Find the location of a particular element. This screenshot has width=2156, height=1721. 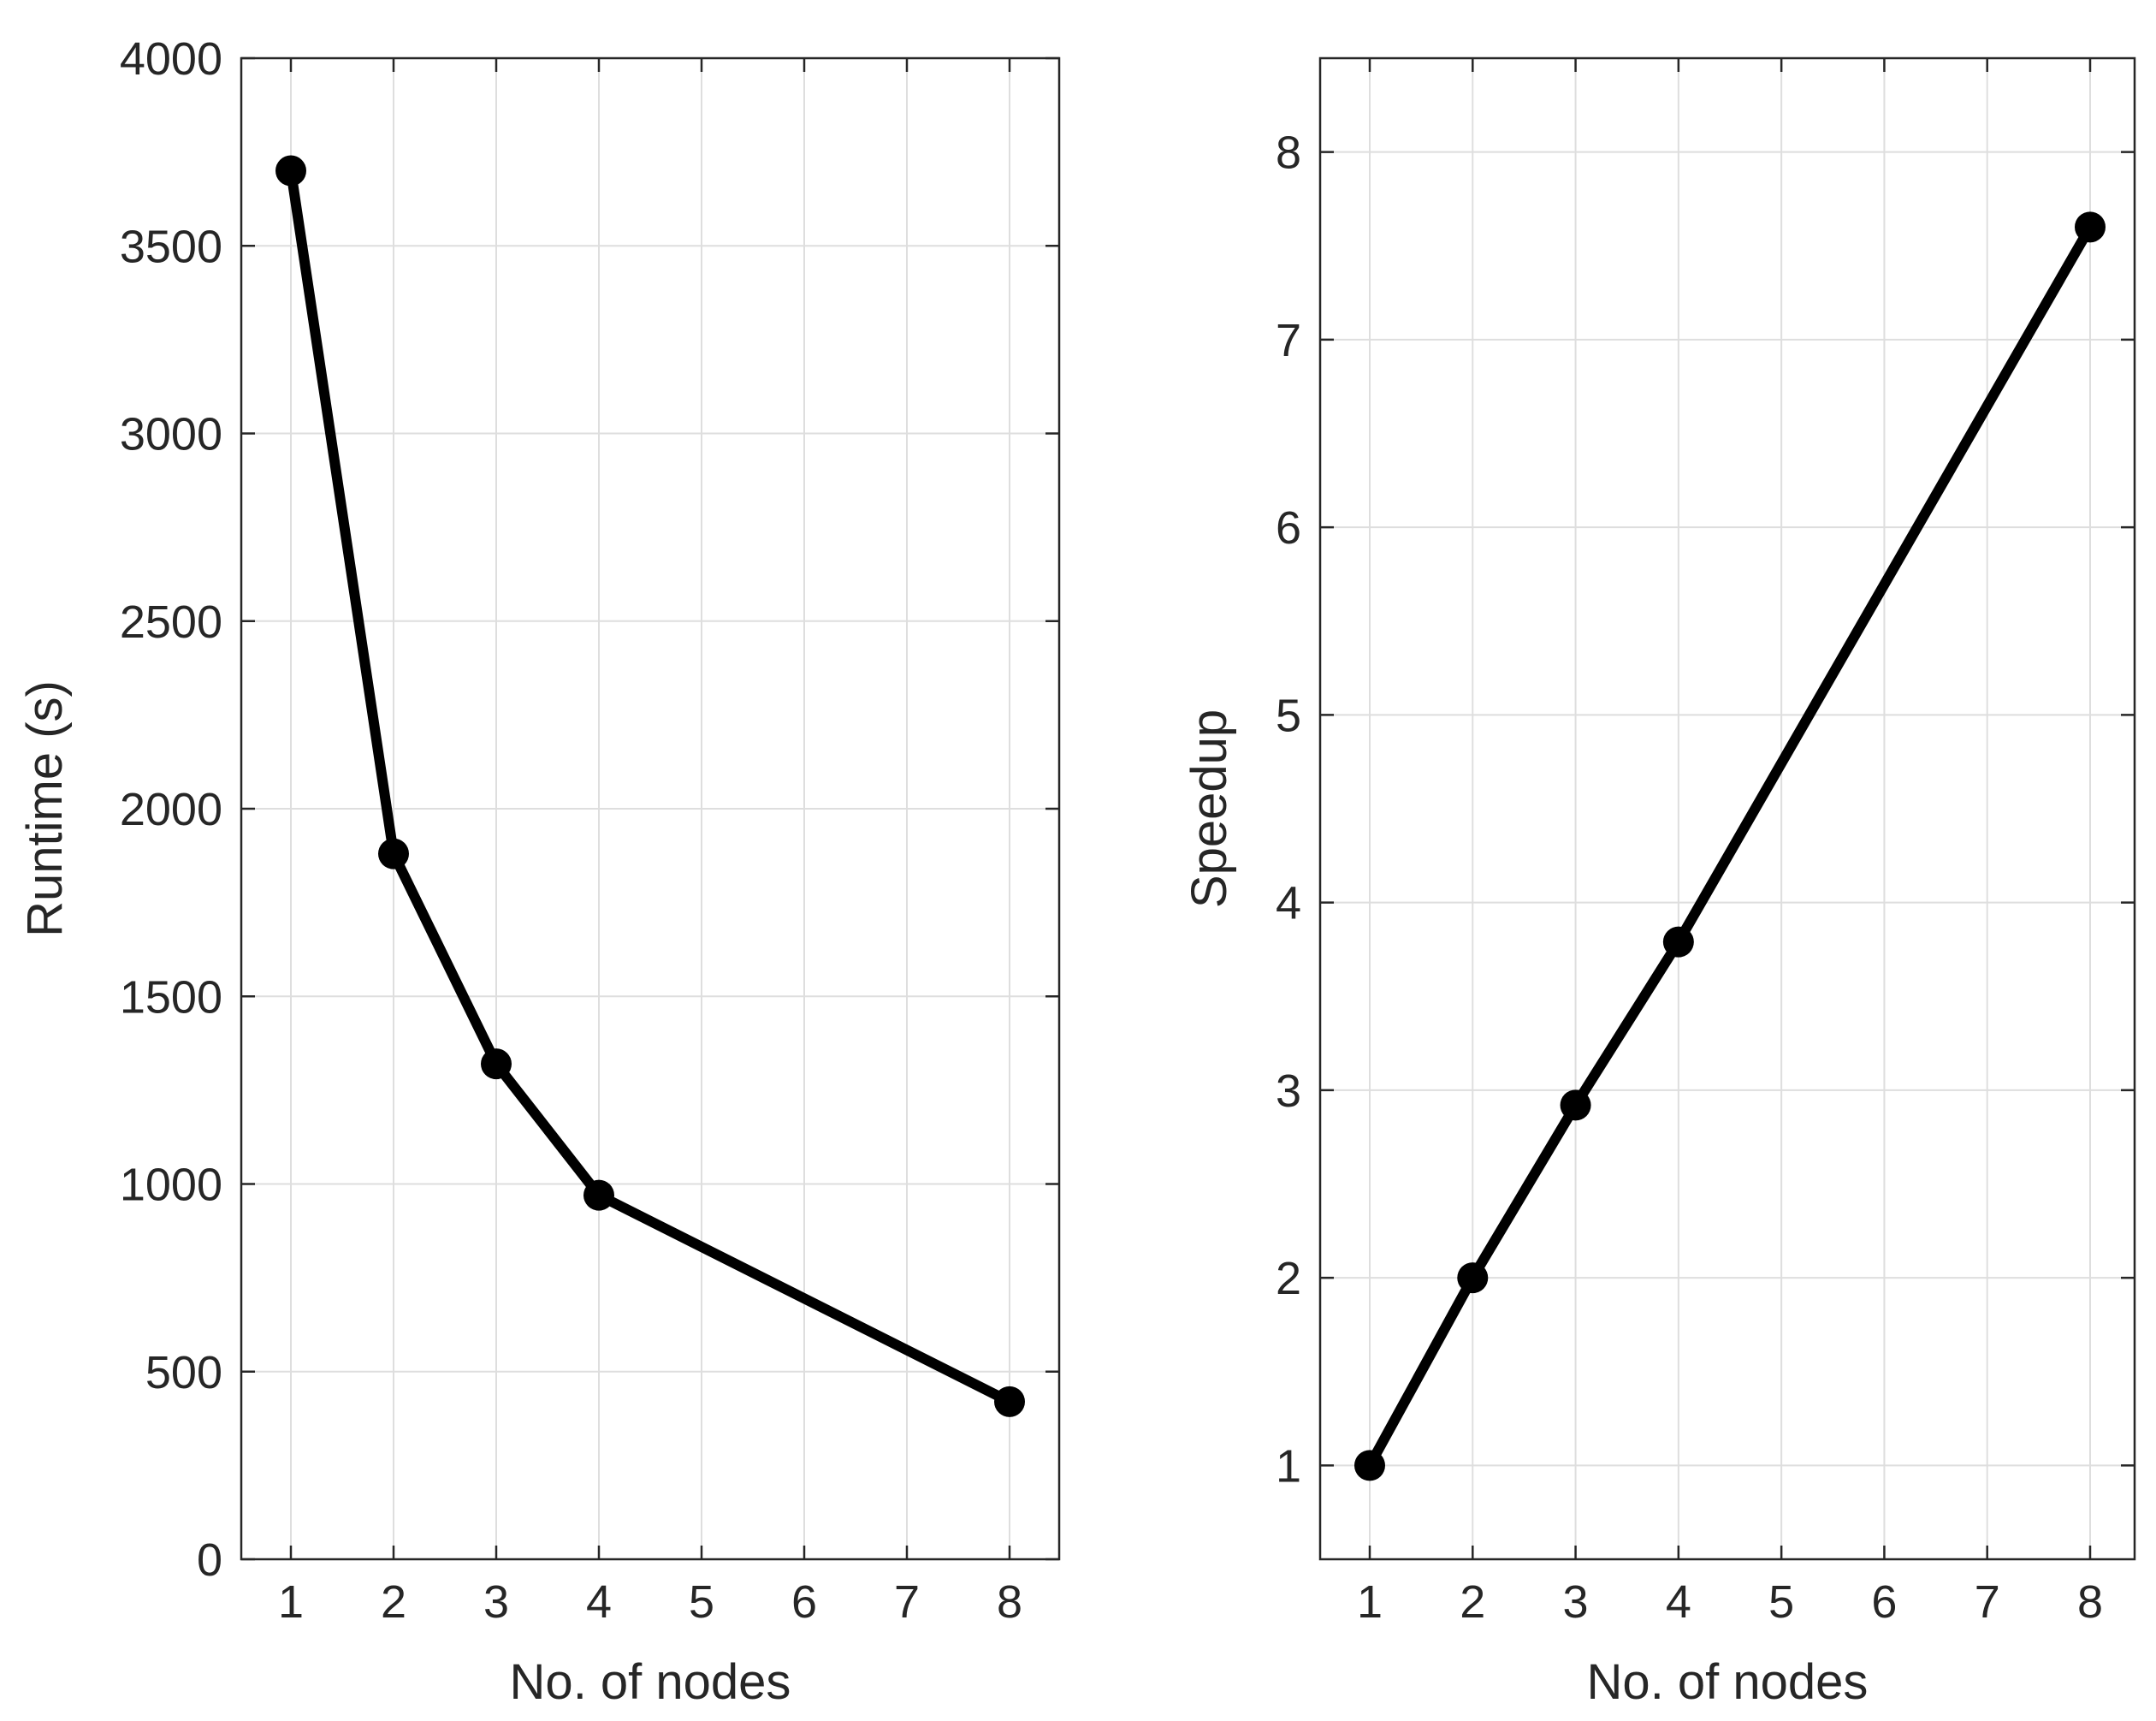

y-tick-label: 1500 is located at coordinates (171, 997).